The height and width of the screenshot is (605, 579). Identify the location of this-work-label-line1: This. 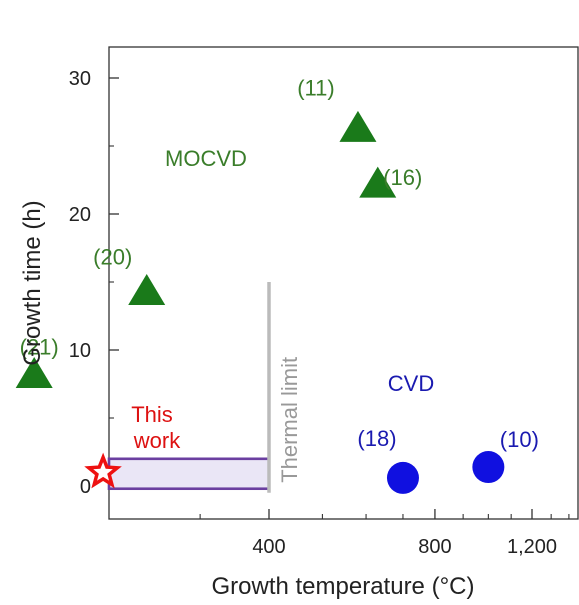
(152, 414).